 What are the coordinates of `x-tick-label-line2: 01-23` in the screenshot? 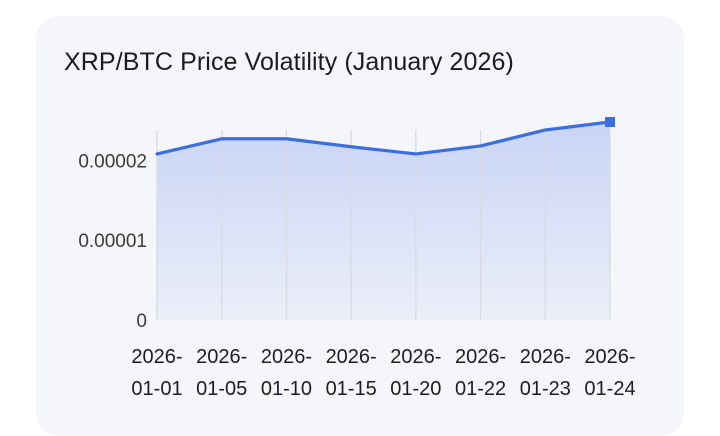 It's located at (545, 389).